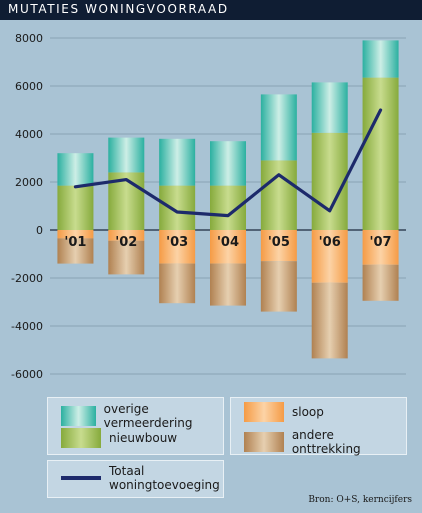 The image size is (422, 513). I want to click on legend-label-totaal-line2: woningtoevoeging, so click(164, 485).